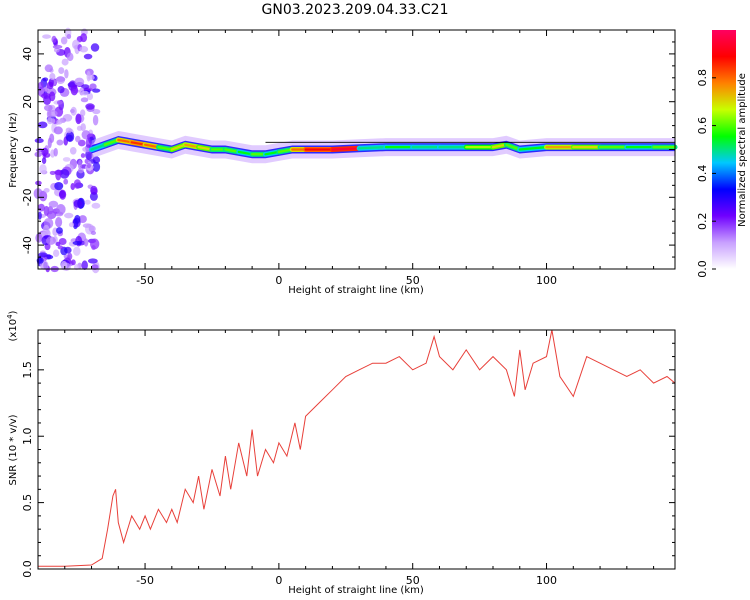 The height and width of the screenshot is (600, 750). What do you see at coordinates (13, 449) in the screenshot?
I see `bottom-y-axis-label: SNR (10 * v/v)` at bounding box center [13, 449].